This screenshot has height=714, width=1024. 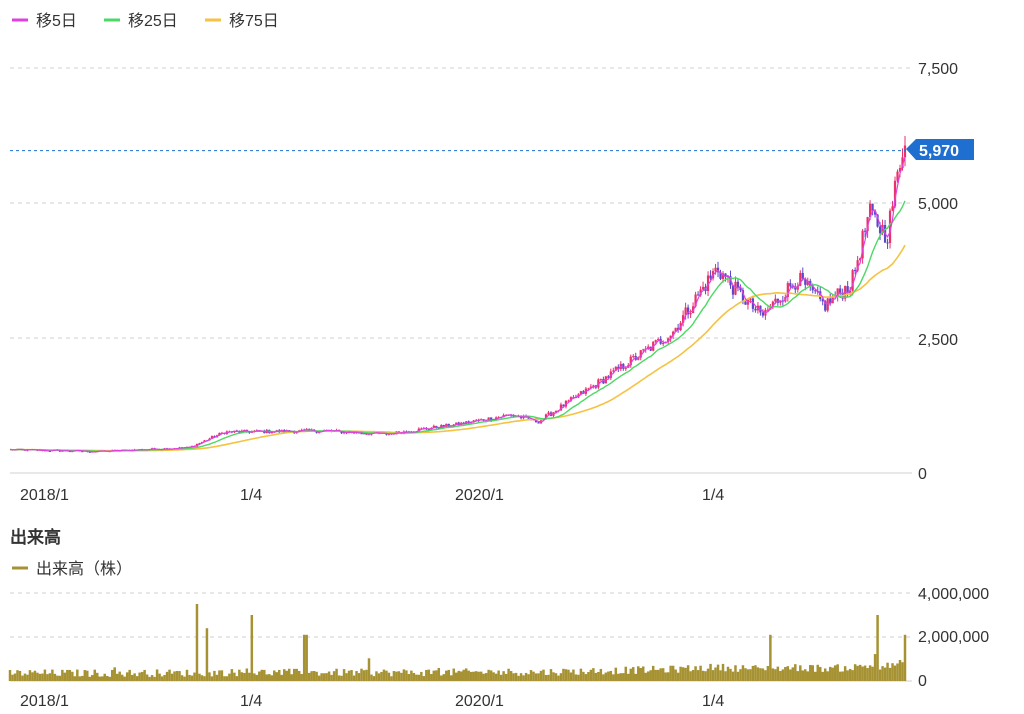 I want to click on volume-plot, so click(x=460, y=637).